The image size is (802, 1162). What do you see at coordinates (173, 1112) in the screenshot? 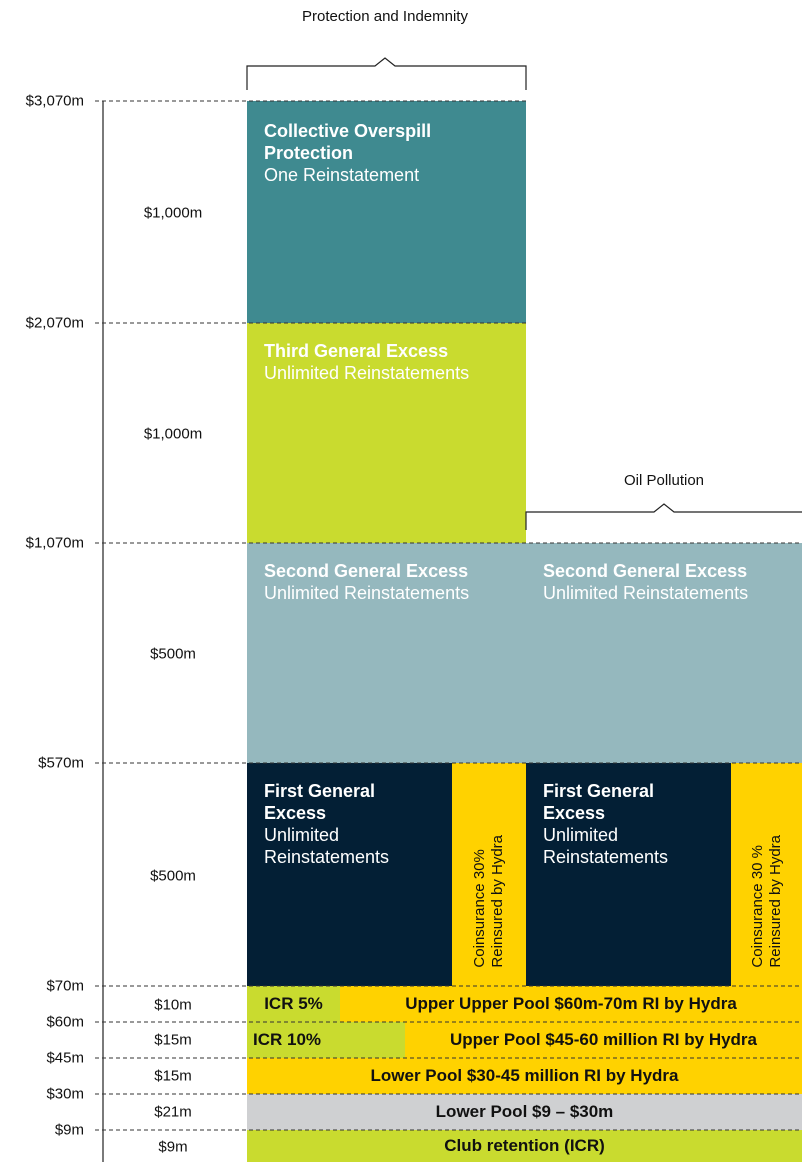
I see `tier-amount: $21m` at bounding box center [173, 1112].